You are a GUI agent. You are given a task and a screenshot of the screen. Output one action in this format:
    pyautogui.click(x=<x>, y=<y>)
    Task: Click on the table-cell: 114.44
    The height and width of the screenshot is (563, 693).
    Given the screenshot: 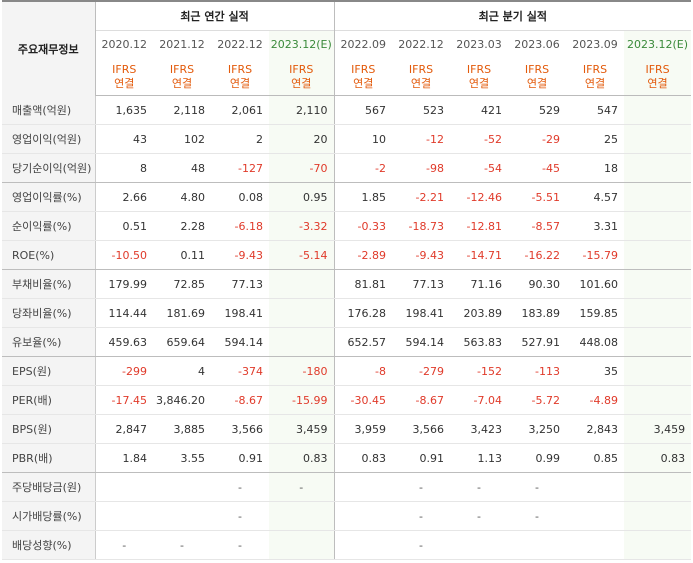 What is the action you would take?
    pyautogui.click(x=124, y=313)
    